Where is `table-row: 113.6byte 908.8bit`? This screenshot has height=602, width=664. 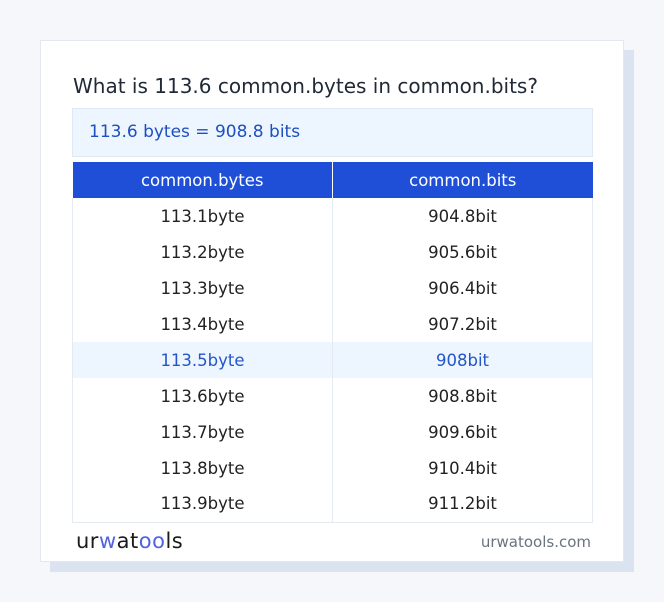 table-row: 113.6byte 908.8bit is located at coordinates (332, 396).